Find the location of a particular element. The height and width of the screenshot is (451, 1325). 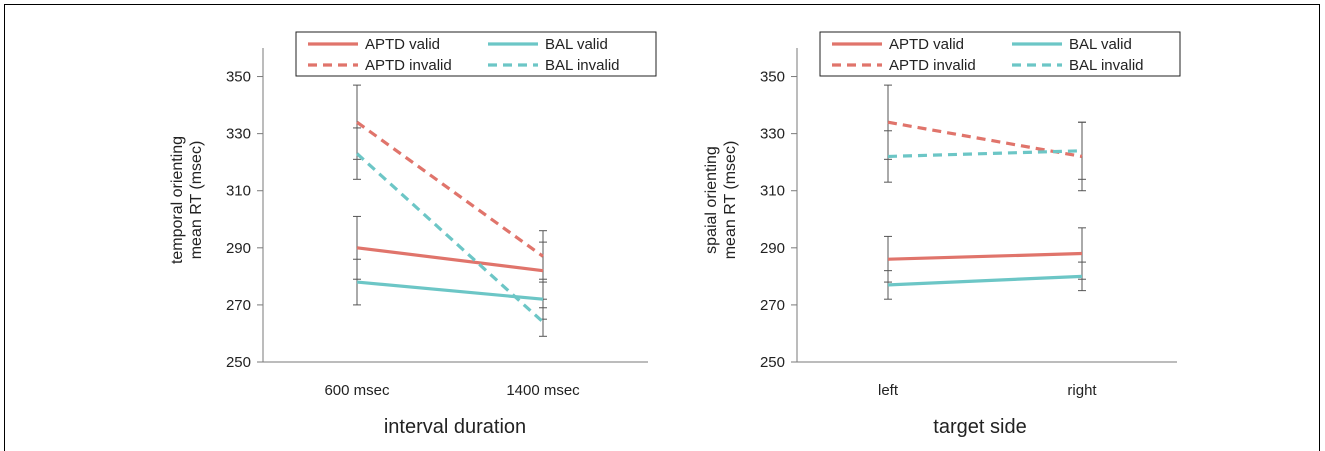

x-tick-label: right is located at coordinates (1082, 390).